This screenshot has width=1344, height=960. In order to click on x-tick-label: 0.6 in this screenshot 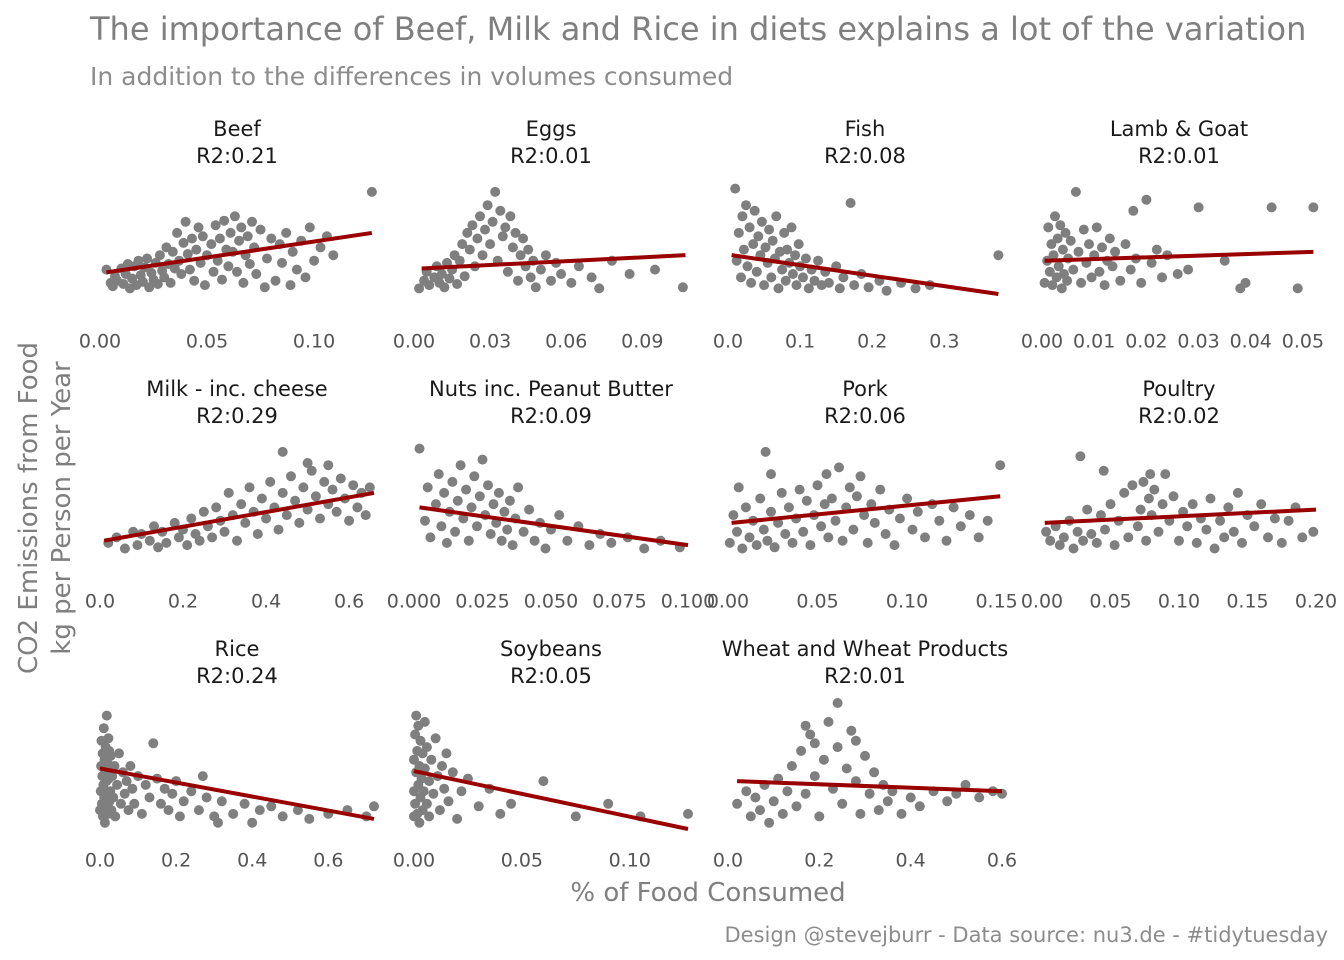, I will do `click(328, 861)`.